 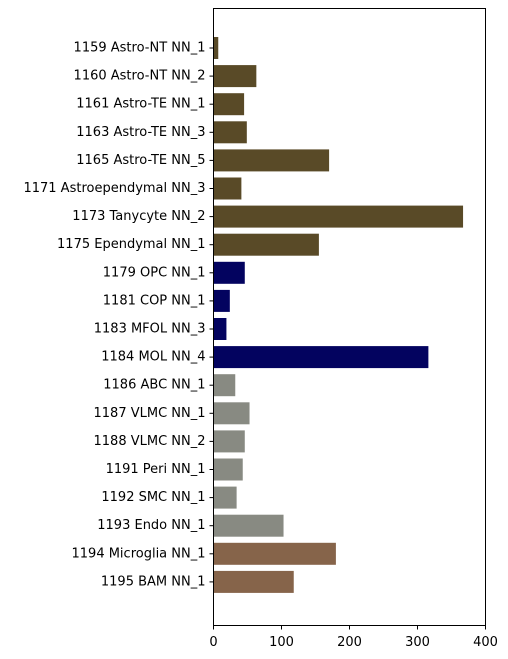 I want to click on x-tick-label: 200, so click(x=349, y=642).